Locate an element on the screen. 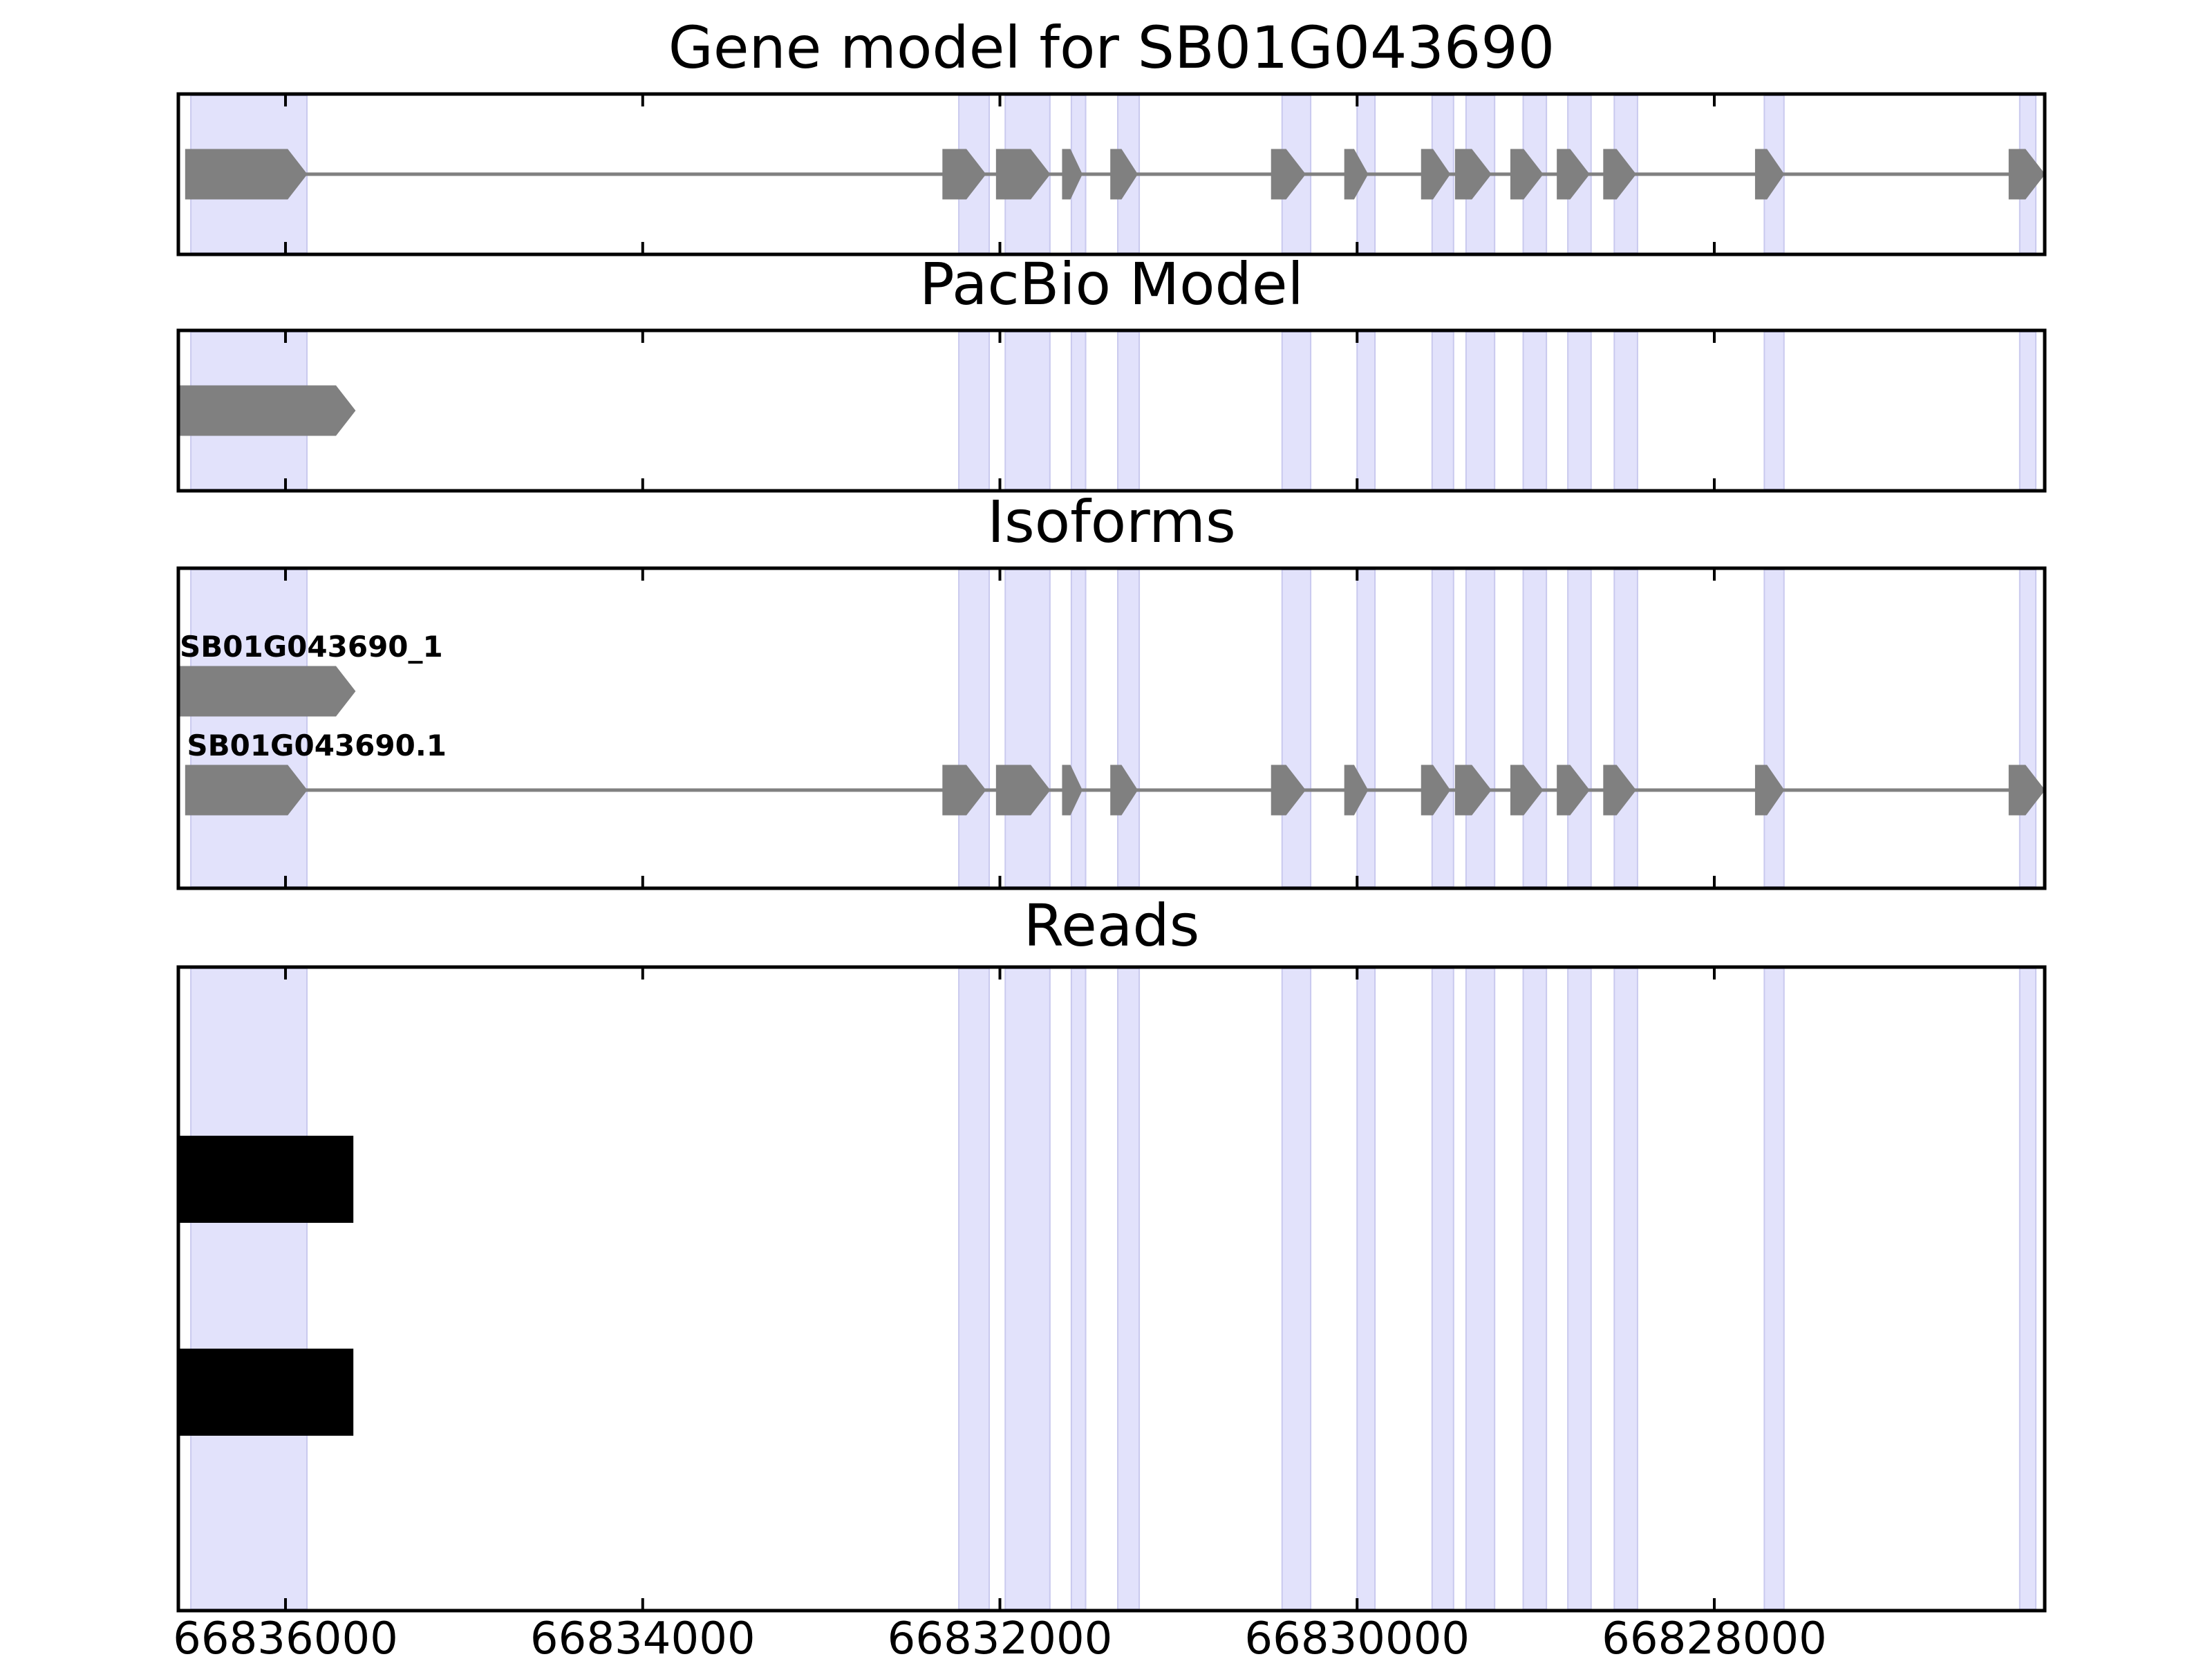 The width and height of the screenshot is (2212, 1659). gene-track is located at coordinates (1115, 174).